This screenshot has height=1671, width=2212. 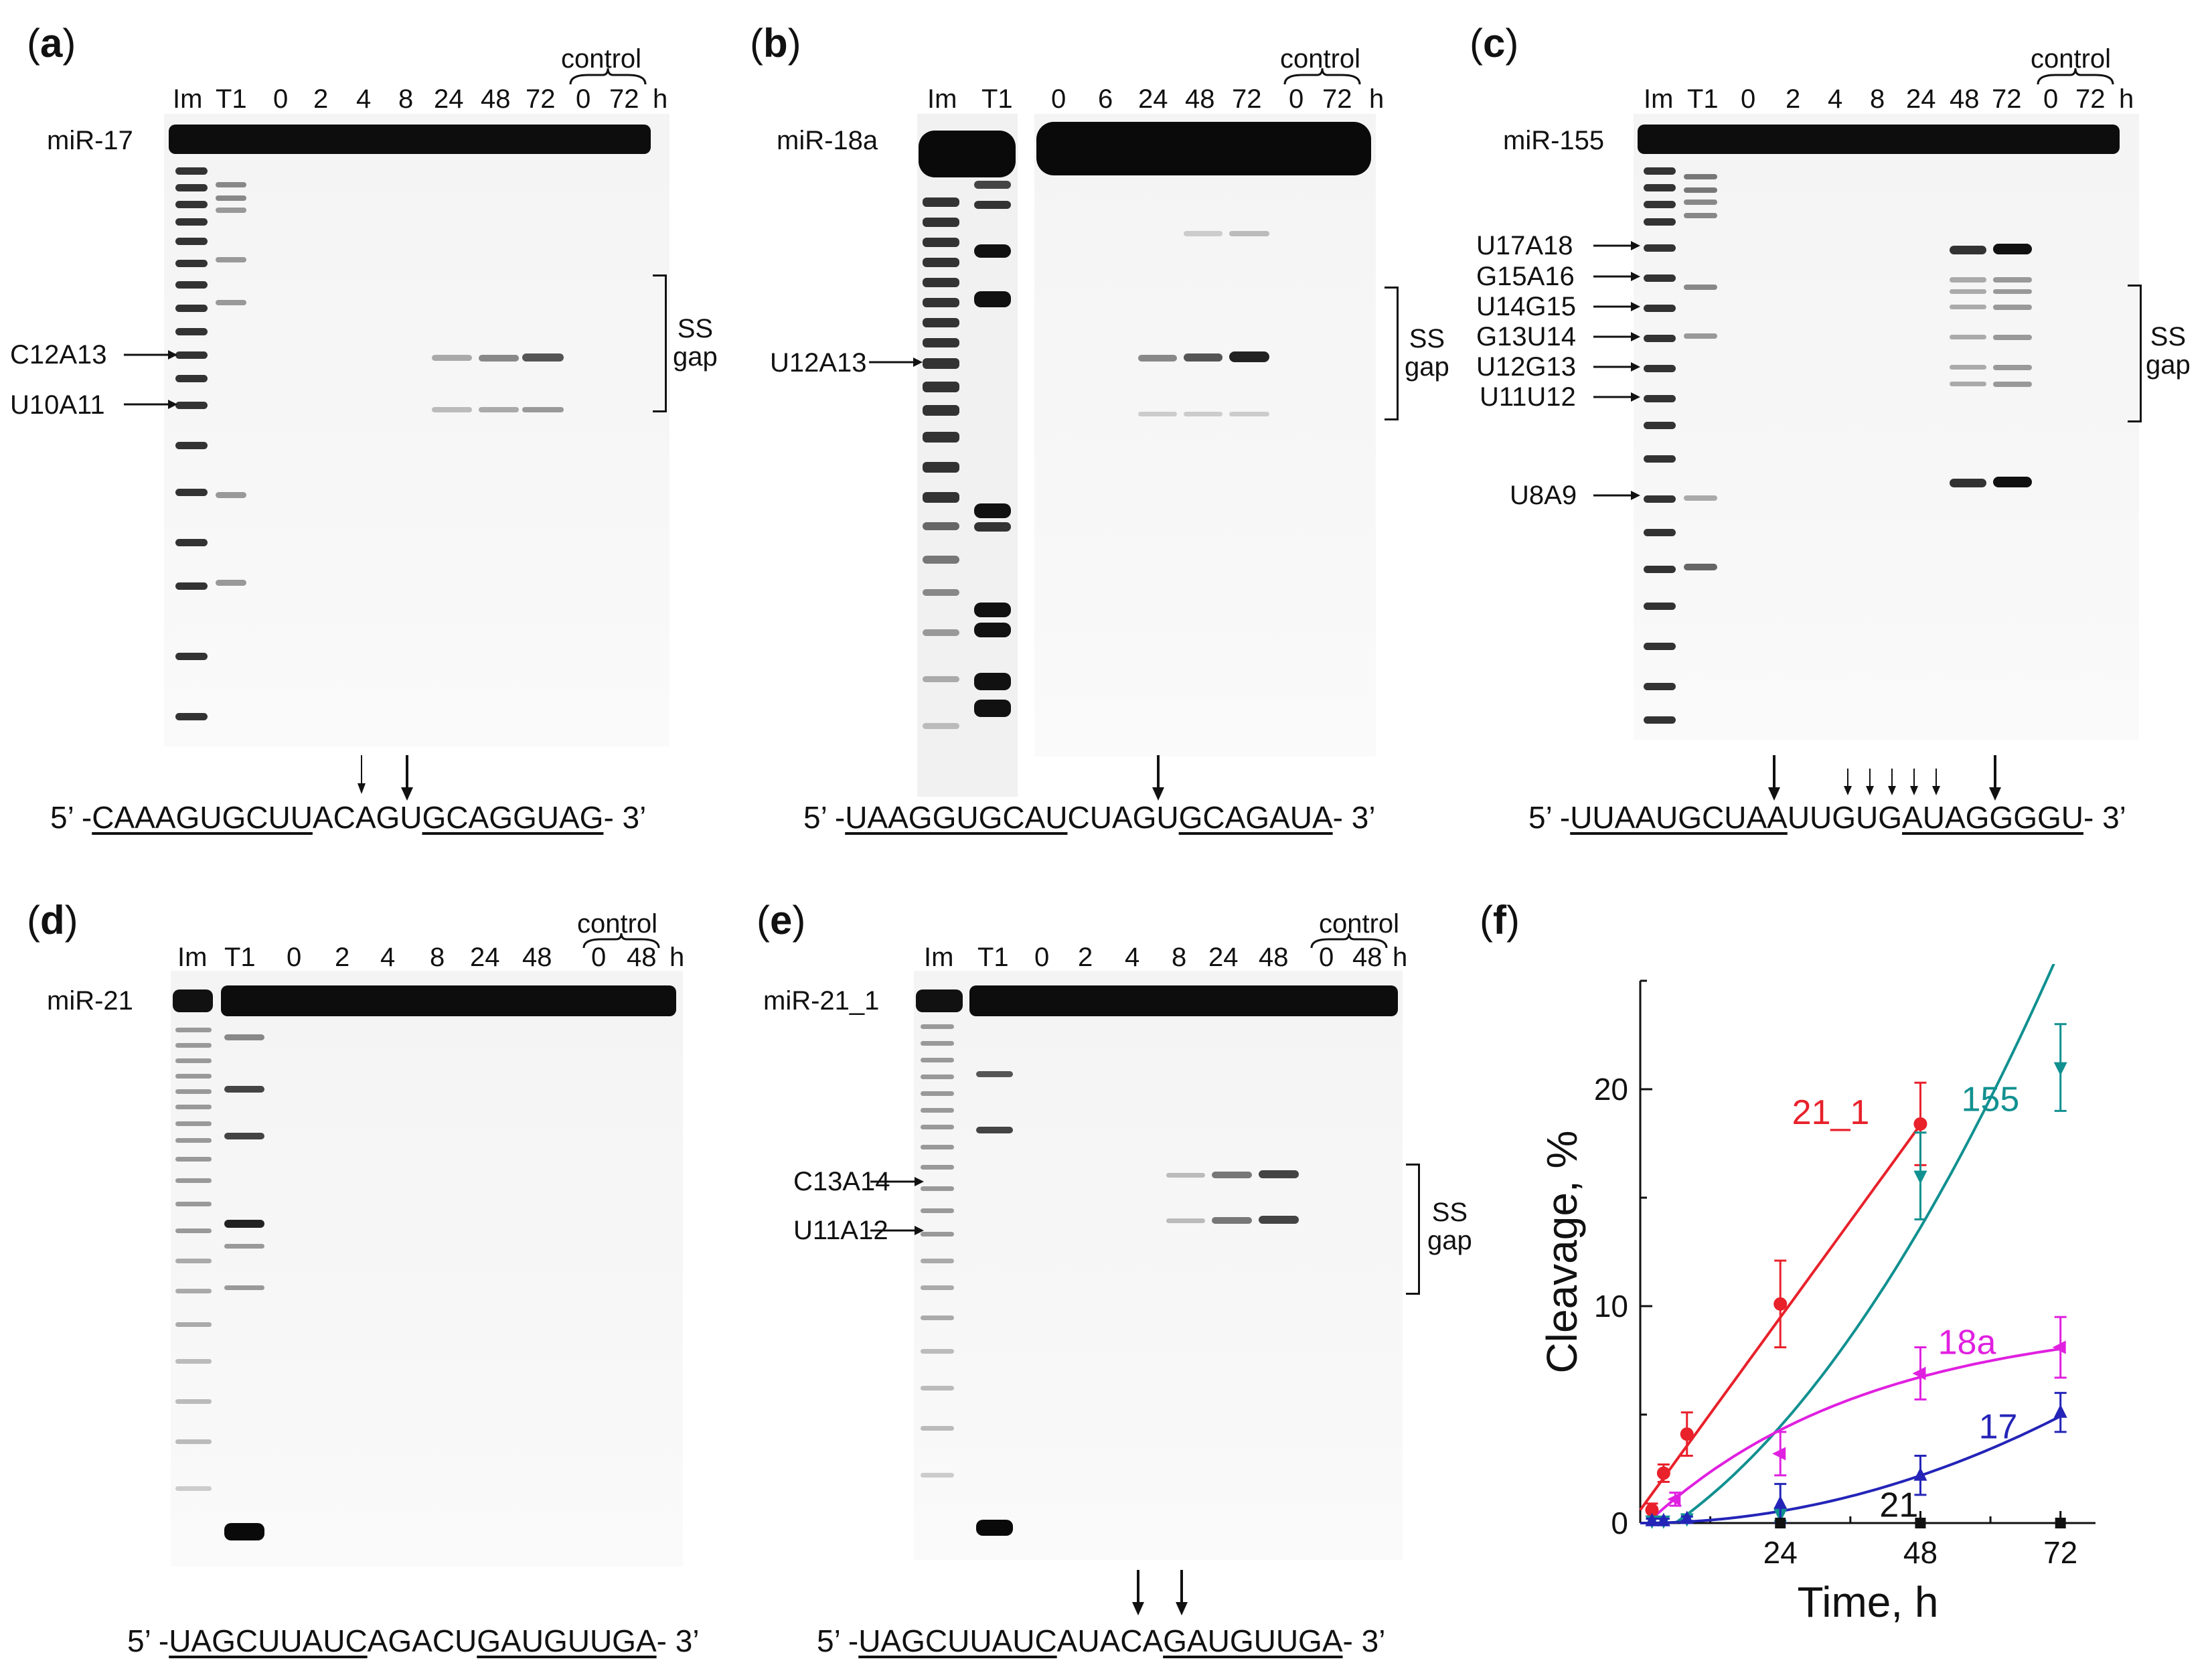 I want to click on panel-label-f: (f), so click(x=1500, y=920).